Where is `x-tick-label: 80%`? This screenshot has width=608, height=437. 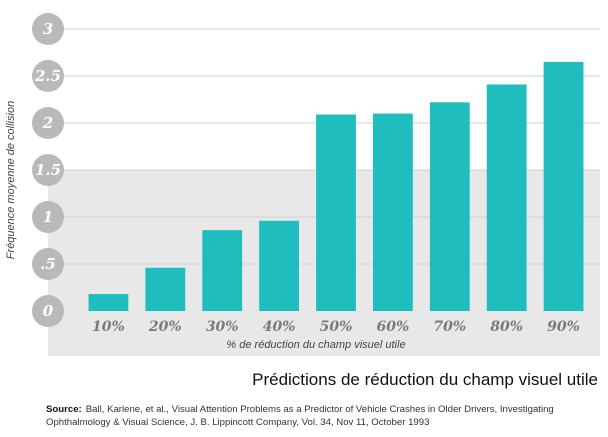 x-tick-label: 80% is located at coordinates (506, 327).